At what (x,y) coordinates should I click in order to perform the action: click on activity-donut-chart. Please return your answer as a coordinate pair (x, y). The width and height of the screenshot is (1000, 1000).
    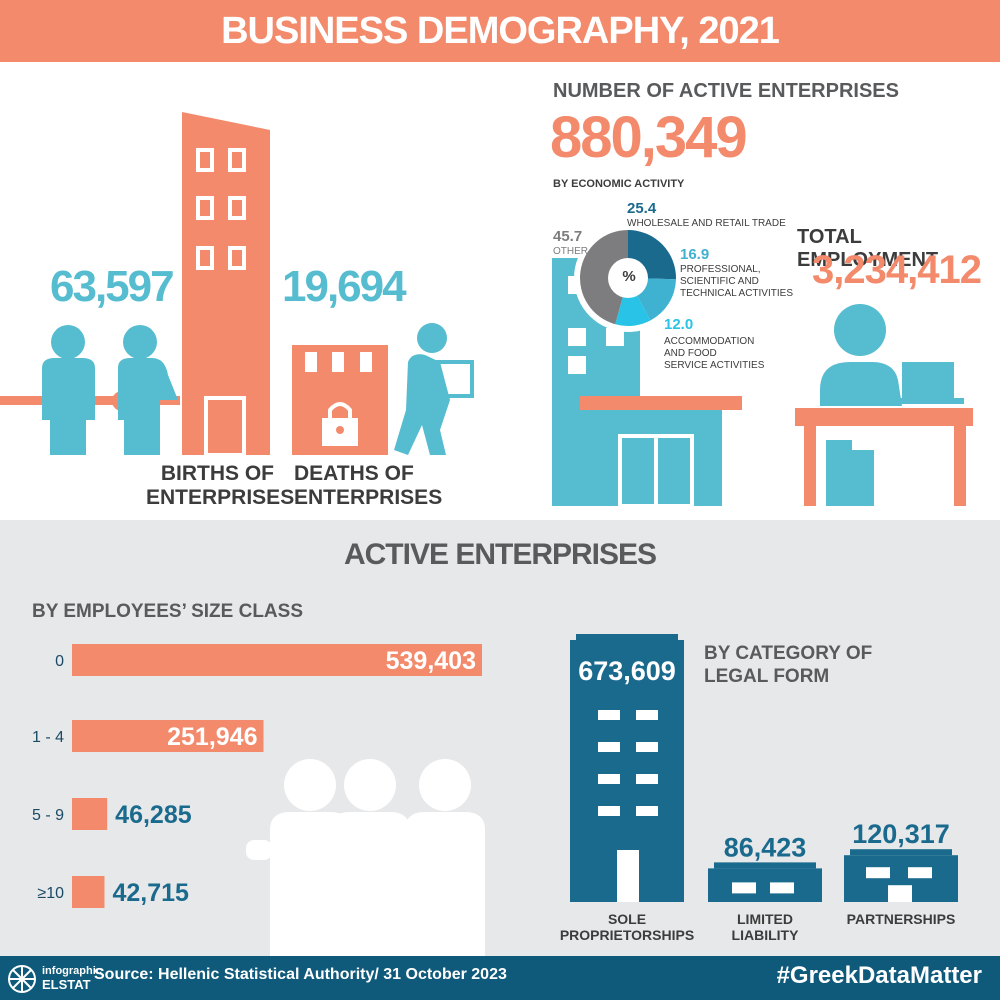
    Looking at the image, I should click on (628, 278).